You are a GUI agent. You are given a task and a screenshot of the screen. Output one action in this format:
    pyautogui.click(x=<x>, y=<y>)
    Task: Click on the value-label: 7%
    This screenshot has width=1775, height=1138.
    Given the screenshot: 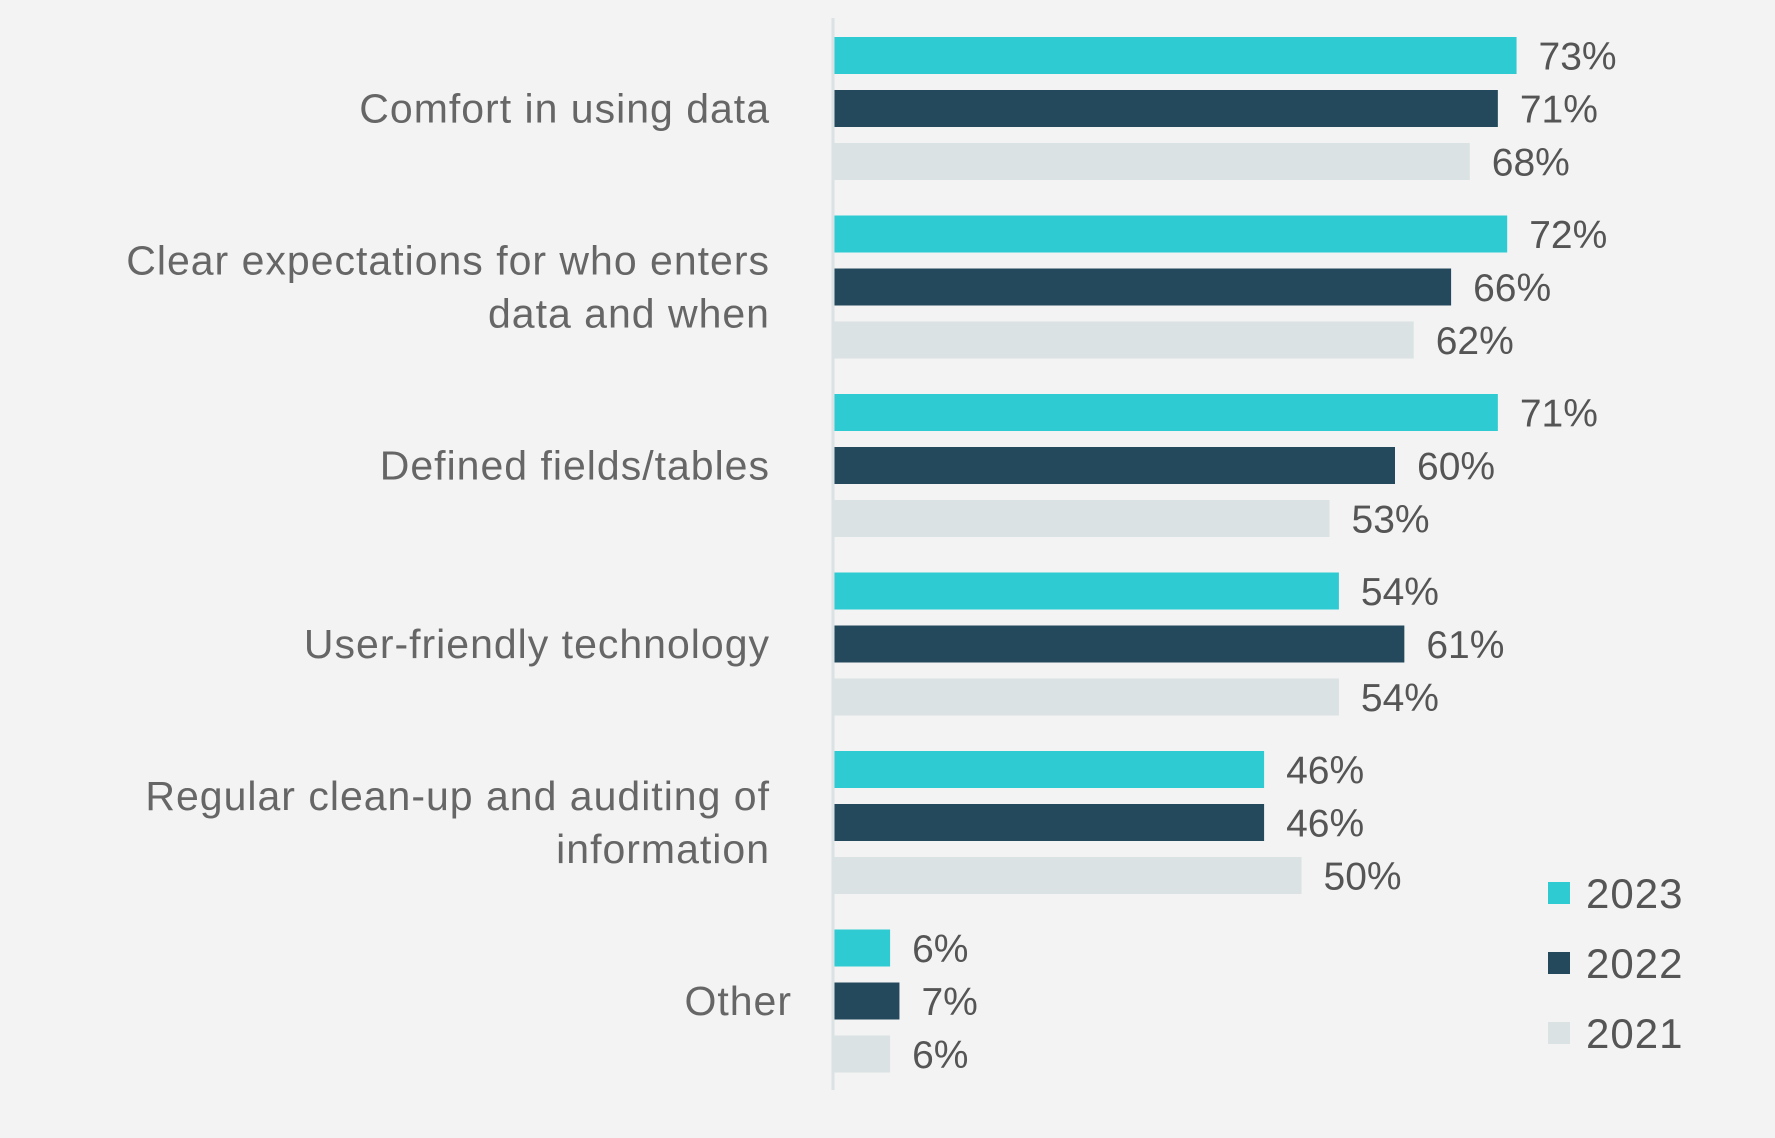 What is the action you would take?
    pyautogui.click(x=949, y=1002)
    